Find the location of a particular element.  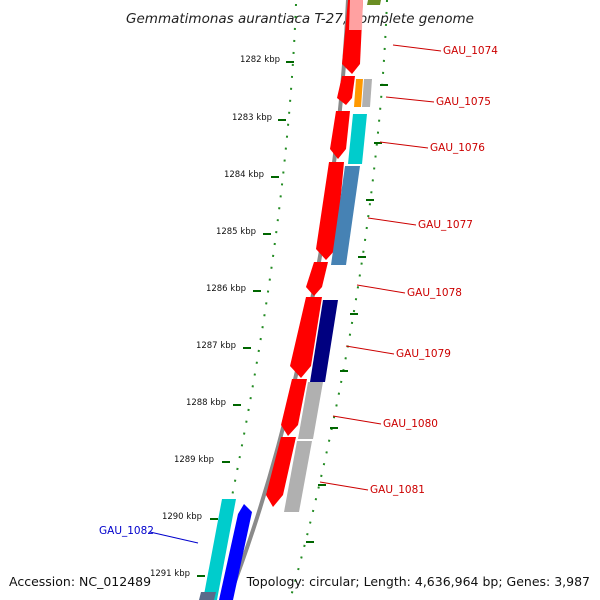

gene-label-1074: GAU_1074 is located at coordinates (445, 50).